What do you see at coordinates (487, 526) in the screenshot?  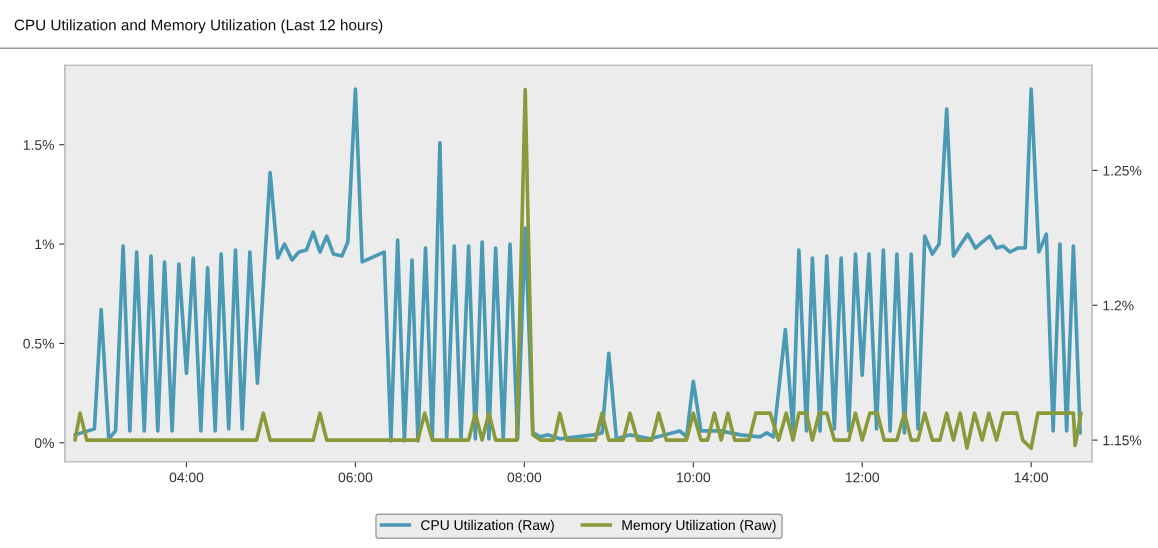 I see `legend-label: CPU Utilization (Raw)` at bounding box center [487, 526].